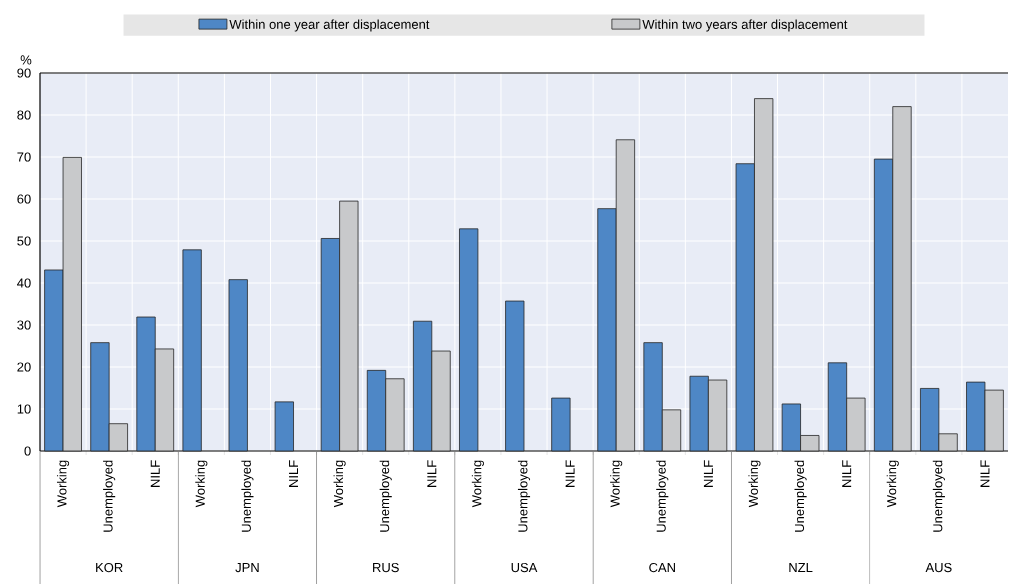 The width and height of the screenshot is (1015, 584). Describe the element at coordinates (24, 73) in the screenshot. I see `y-tick-label: 90` at that location.